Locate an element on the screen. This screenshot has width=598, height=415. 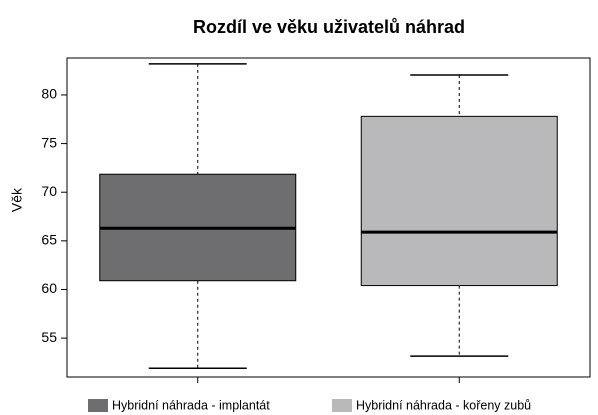
y-axis-label: Věk is located at coordinates (17, 199).